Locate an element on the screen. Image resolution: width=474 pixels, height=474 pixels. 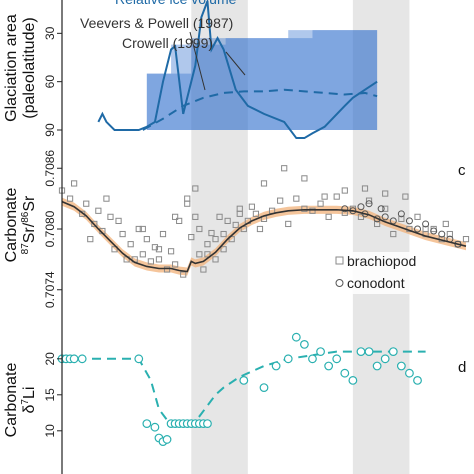
li-tick-label: 20 is located at coordinates (50, 359).